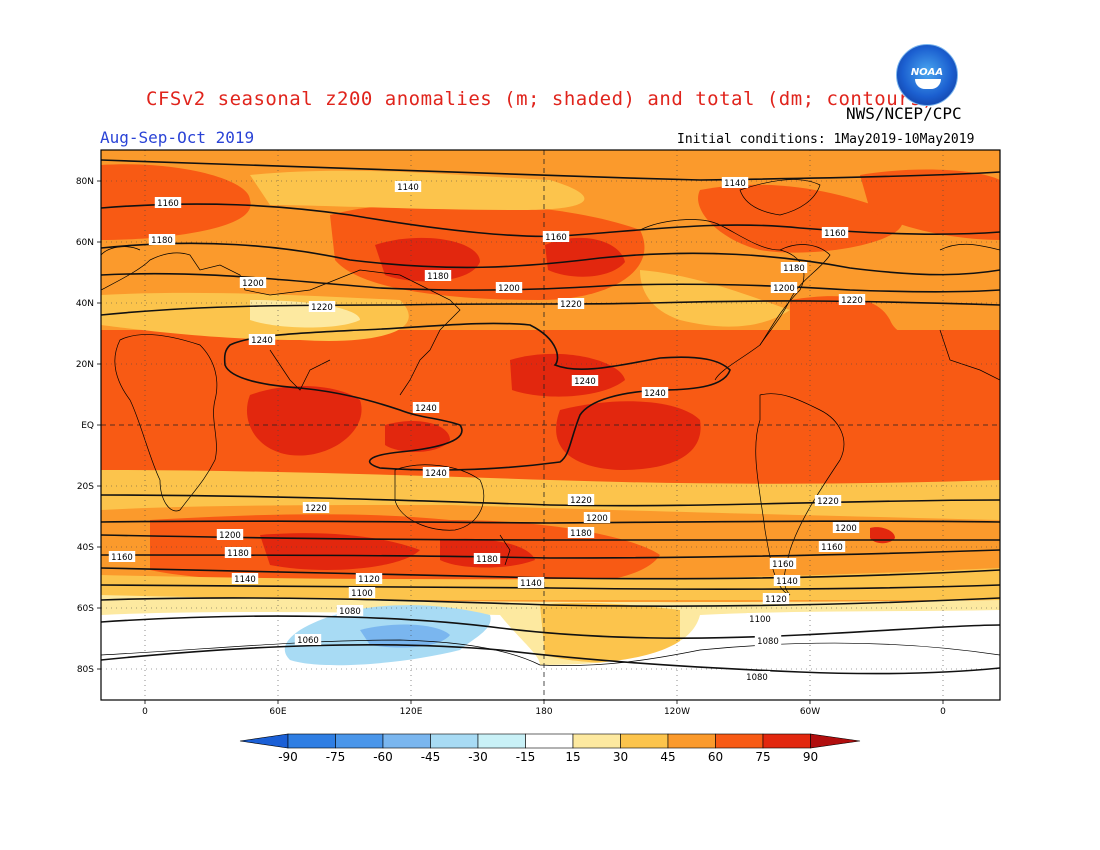  I want to click on contour-1220-north, so click(550, 308).